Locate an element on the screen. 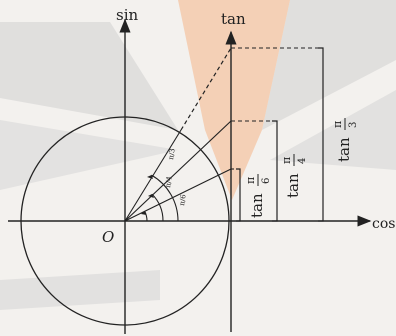 This screenshot has height=336, width=396. tan-label-pi-6-func: tan is located at coordinates (257, 205).